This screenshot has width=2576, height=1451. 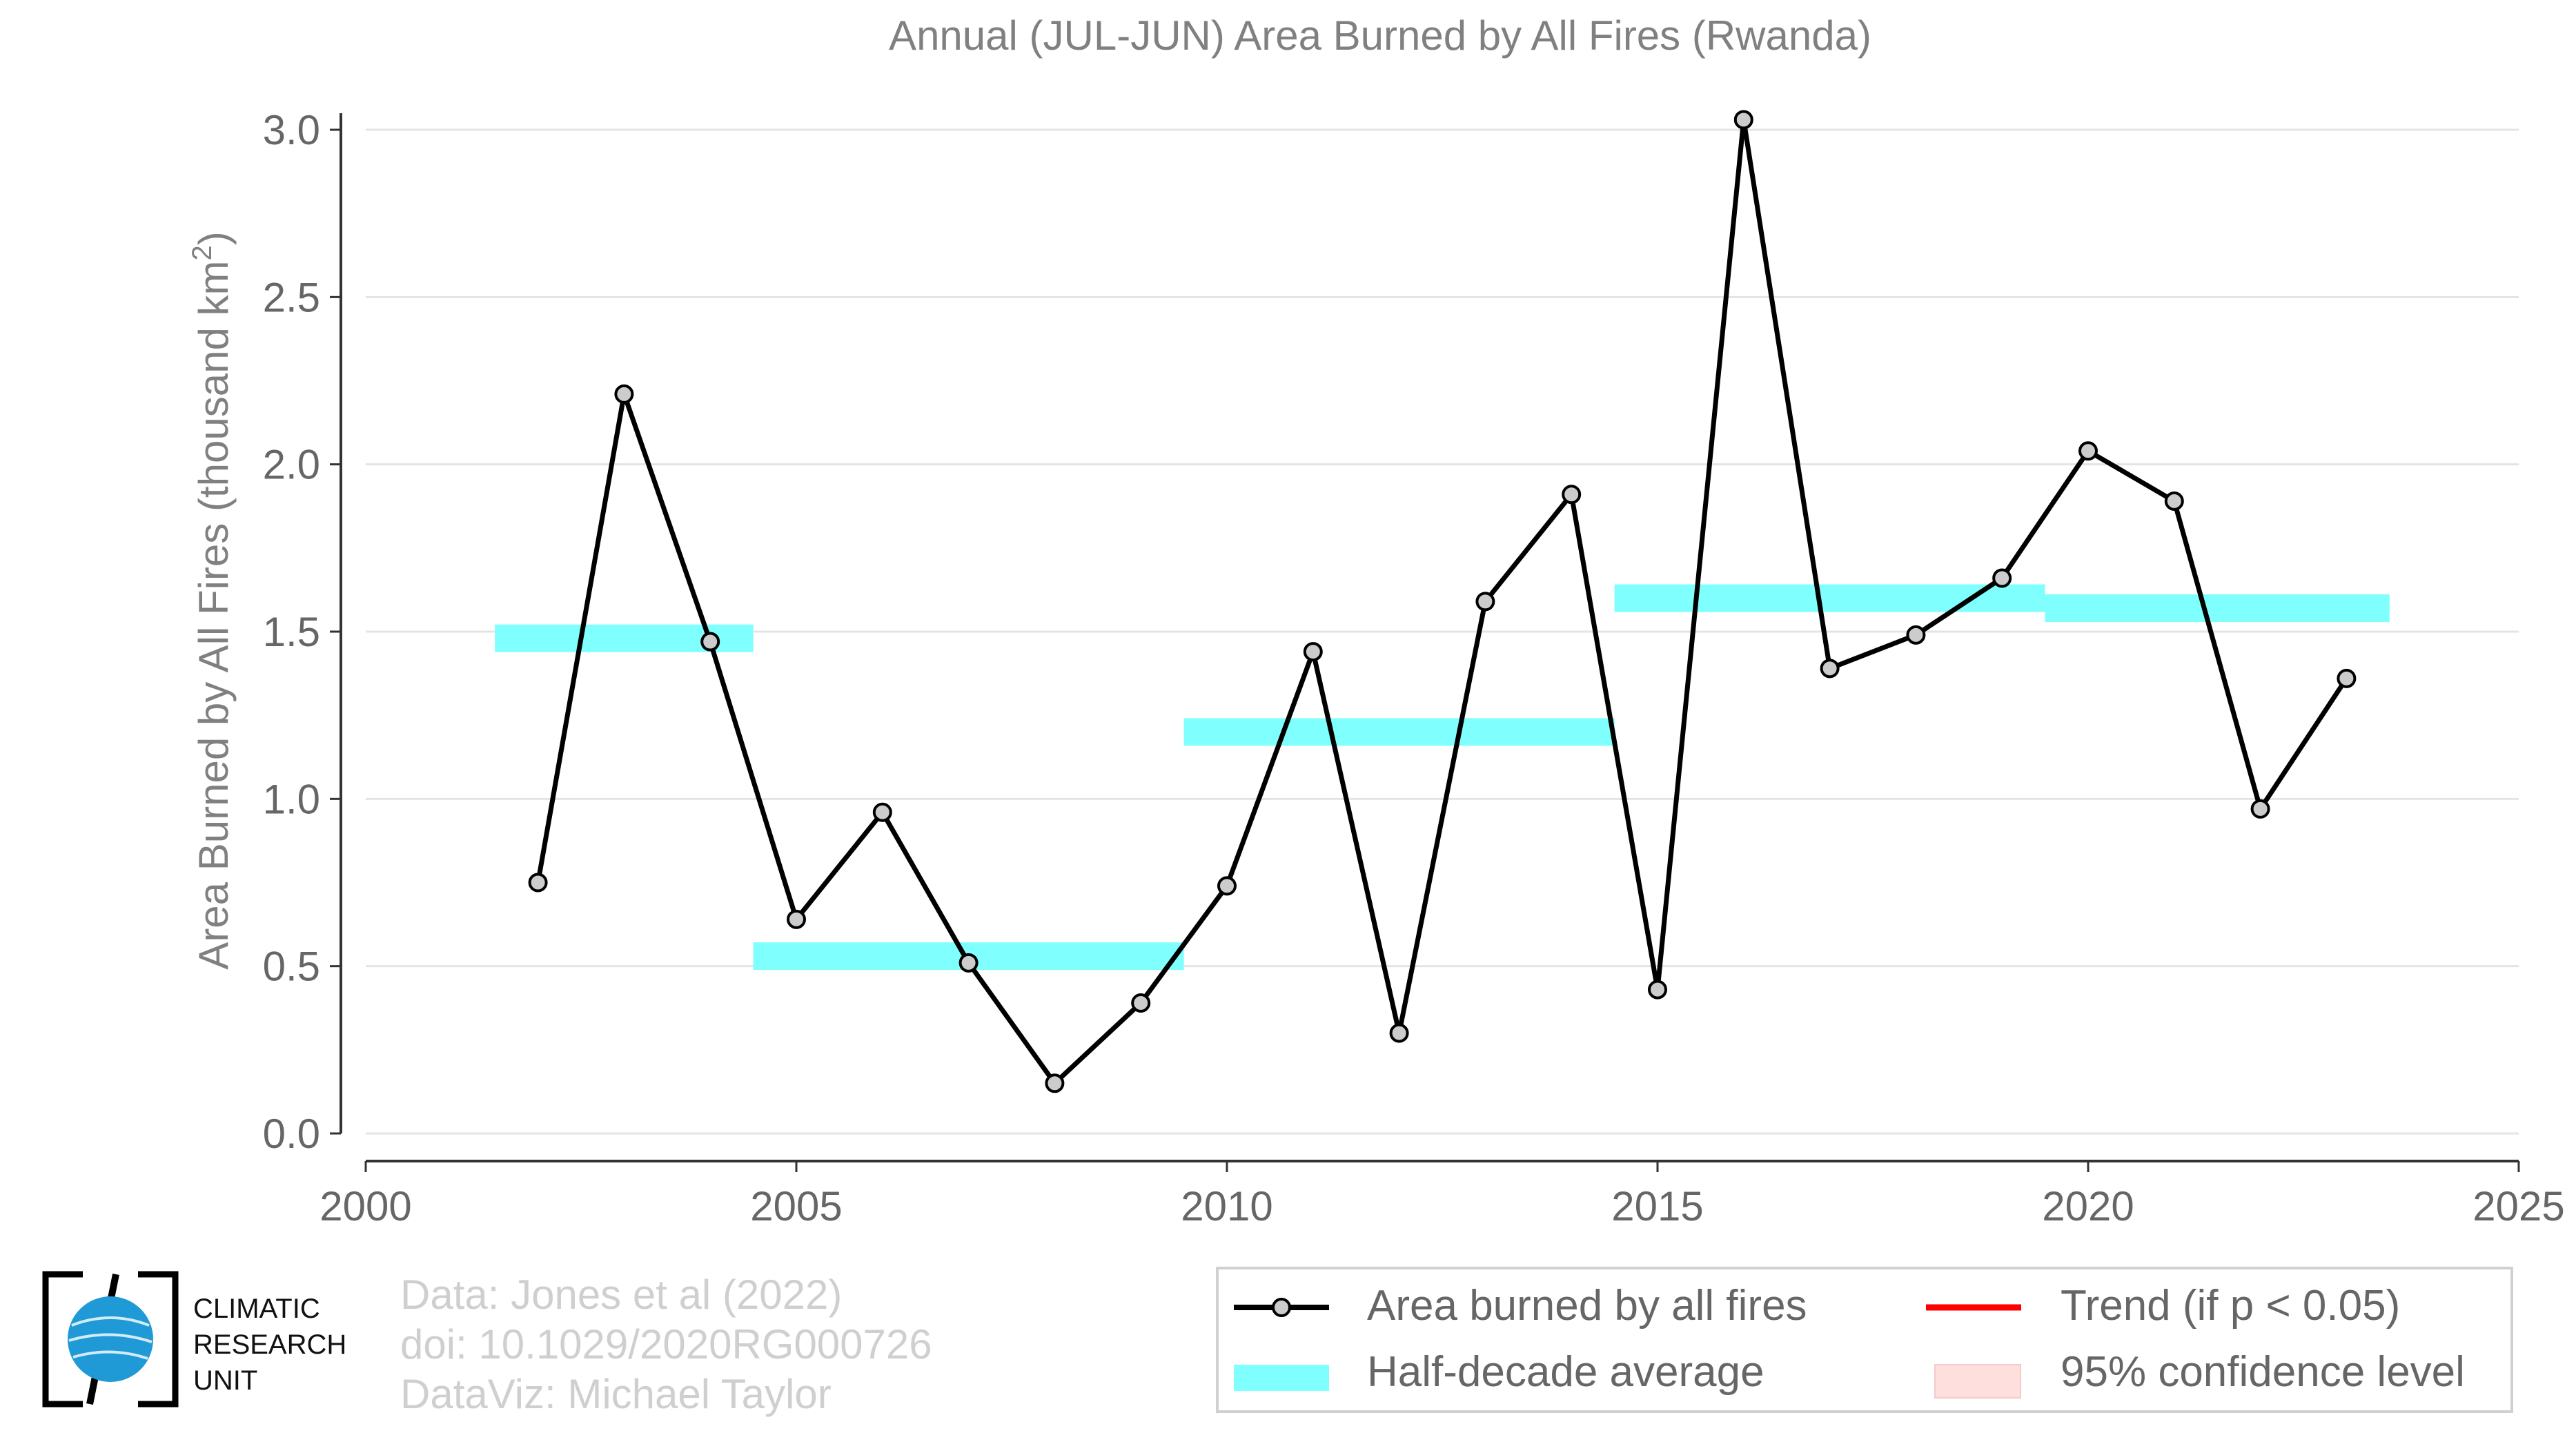 I want to click on legend-label-half-decade: Half-decade average, so click(x=1565, y=1372).